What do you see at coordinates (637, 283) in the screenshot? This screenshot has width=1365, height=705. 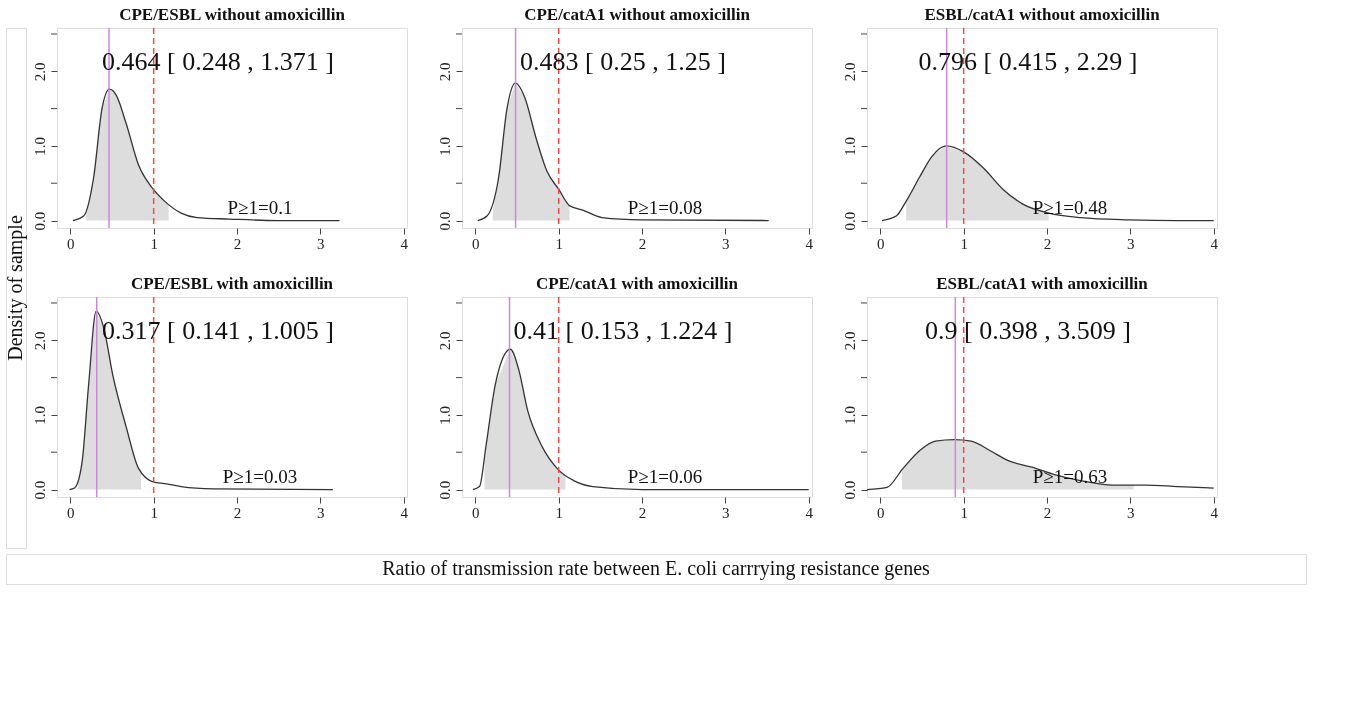 I see `chart-title: CPE/catA1 with amoxicillin` at bounding box center [637, 283].